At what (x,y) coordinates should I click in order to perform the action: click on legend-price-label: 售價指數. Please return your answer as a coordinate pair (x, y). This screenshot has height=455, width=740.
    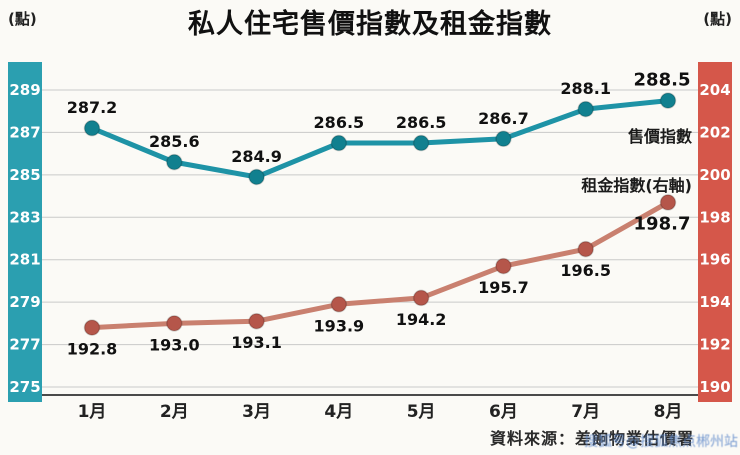
    Looking at the image, I should click on (660, 136).